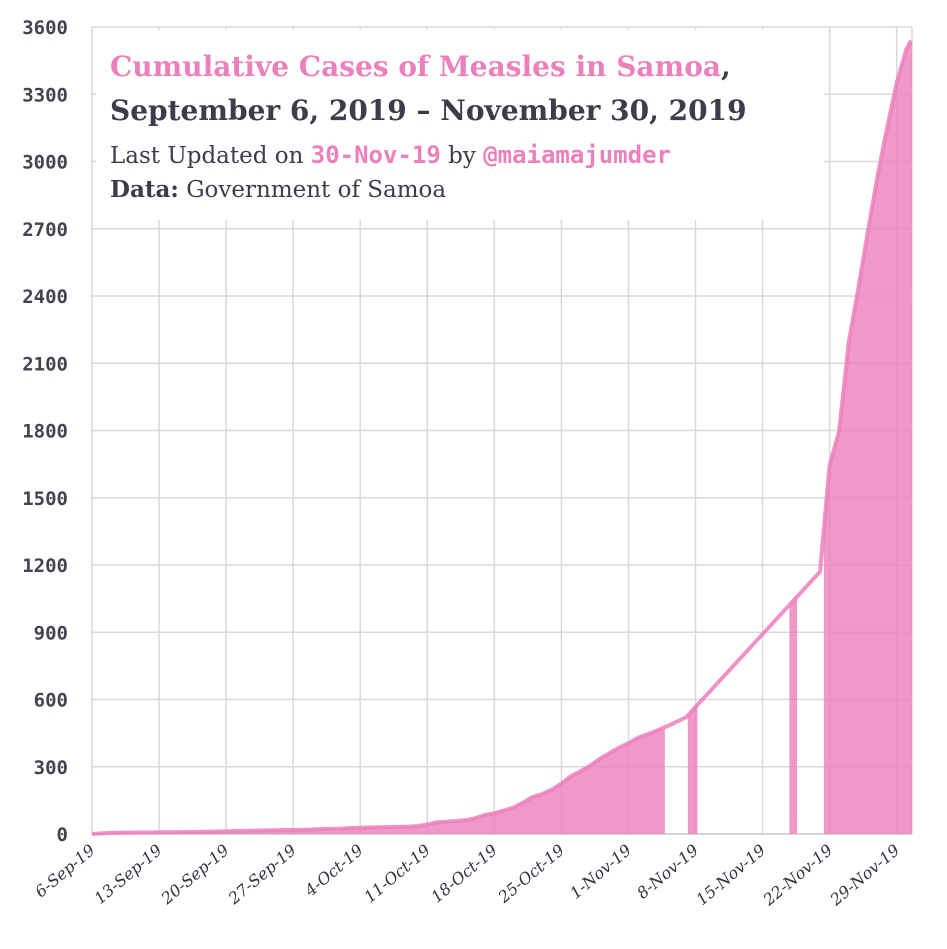 The width and height of the screenshot is (947, 949). What do you see at coordinates (45, 95) in the screenshot?
I see `y-tick-label: 3300` at bounding box center [45, 95].